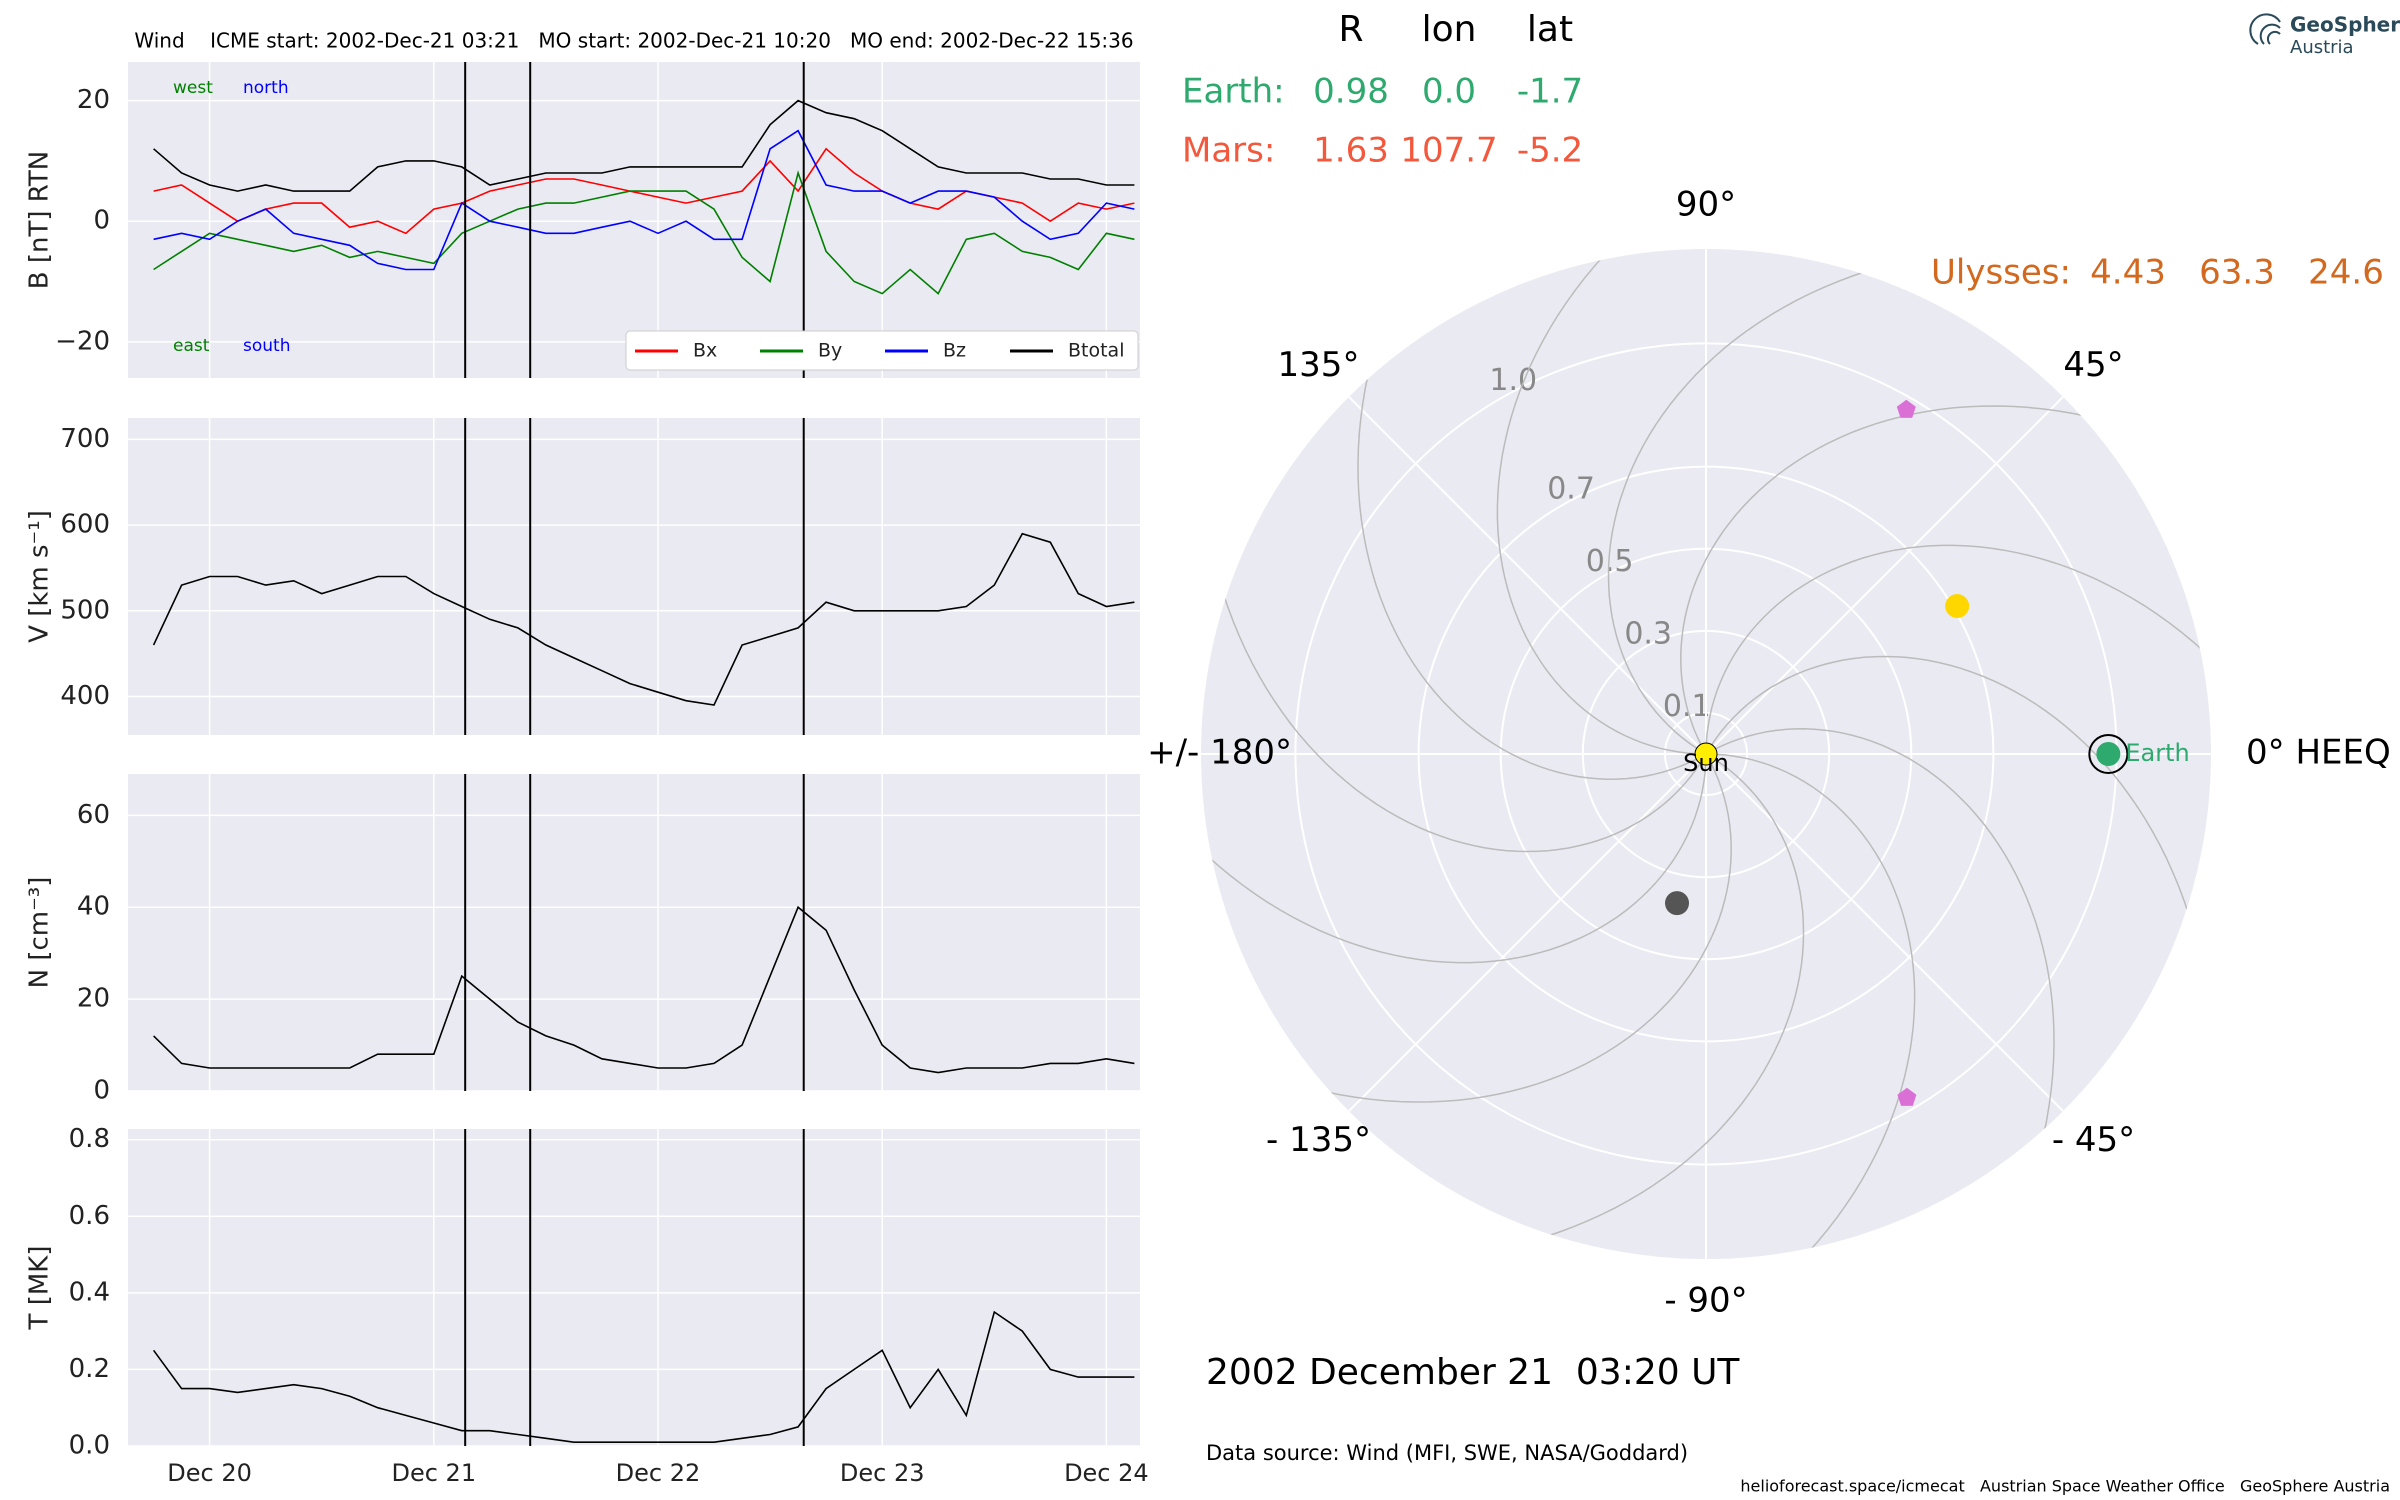 This screenshot has width=2400, height=1500. Describe the element at coordinates (82, 341) in the screenshot. I see `y-tick-label: −20` at that location.